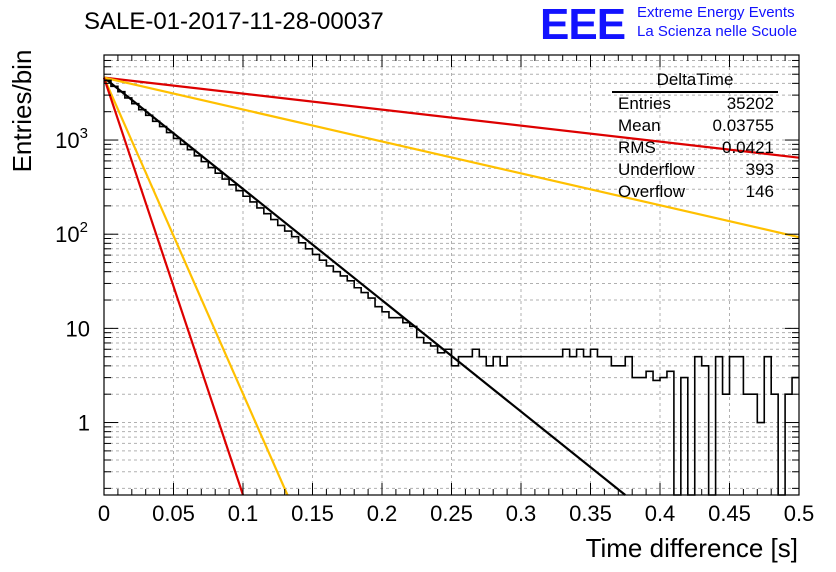 This screenshot has height=572, width=836. What do you see at coordinates (695, 79) in the screenshot?
I see `stats-title: DeltaTime` at bounding box center [695, 79].